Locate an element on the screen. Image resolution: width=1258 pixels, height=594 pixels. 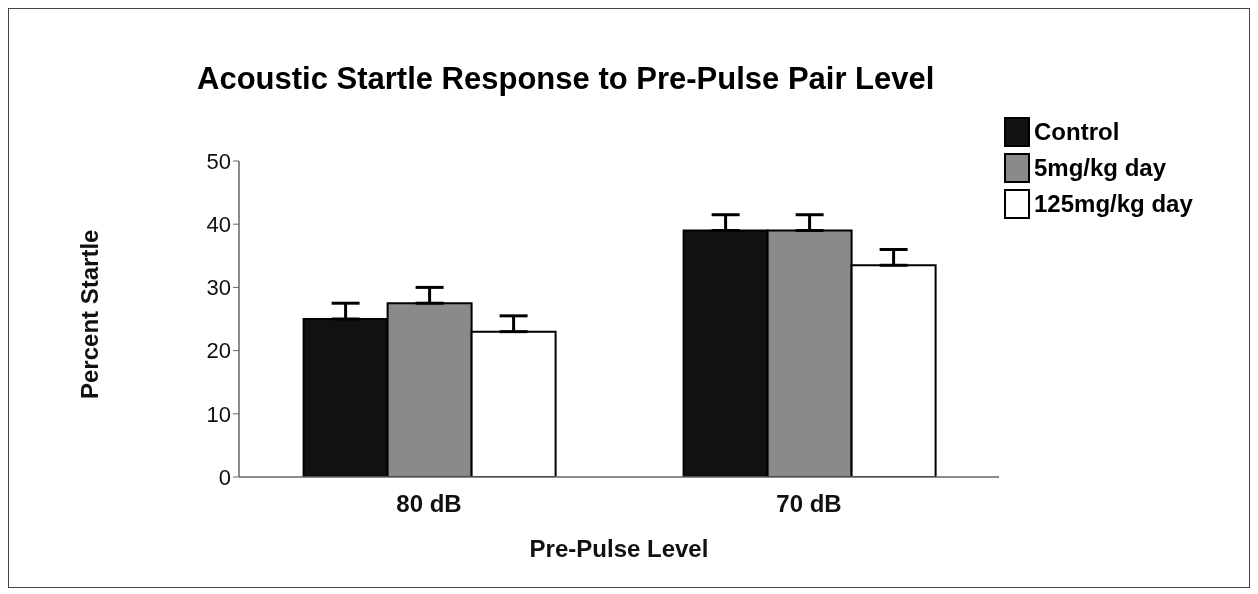
y-tick-label: 20 is located at coordinates (218, 351).